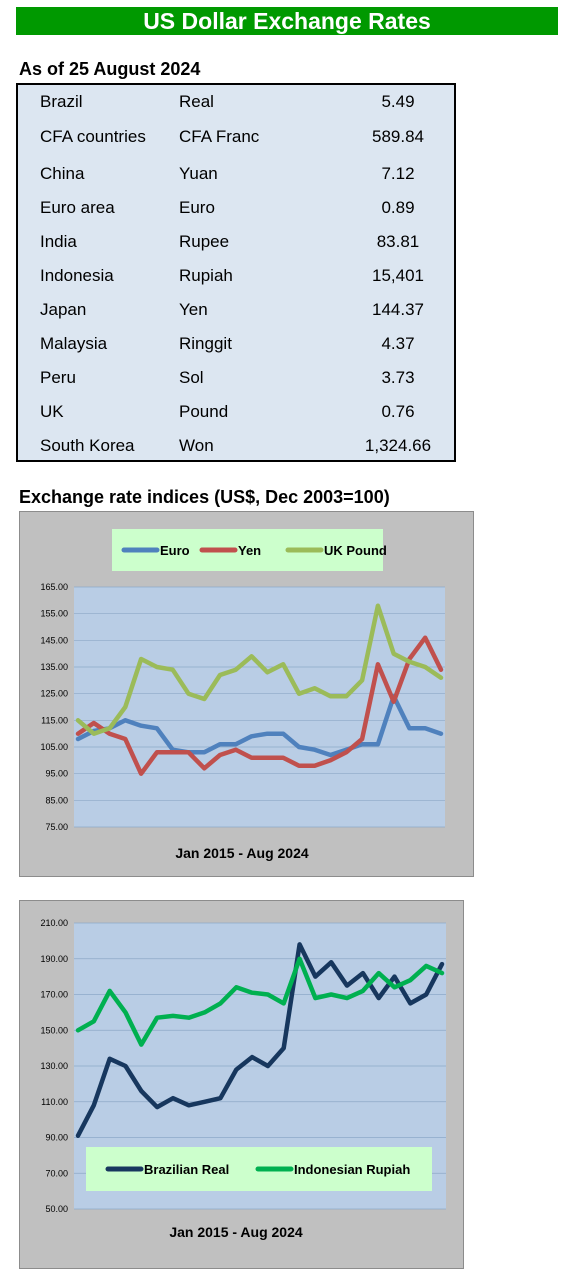 The image size is (563, 1278). What do you see at coordinates (56, 1173) in the screenshot?
I see `y-tick-label: 70.00` at bounding box center [56, 1173].